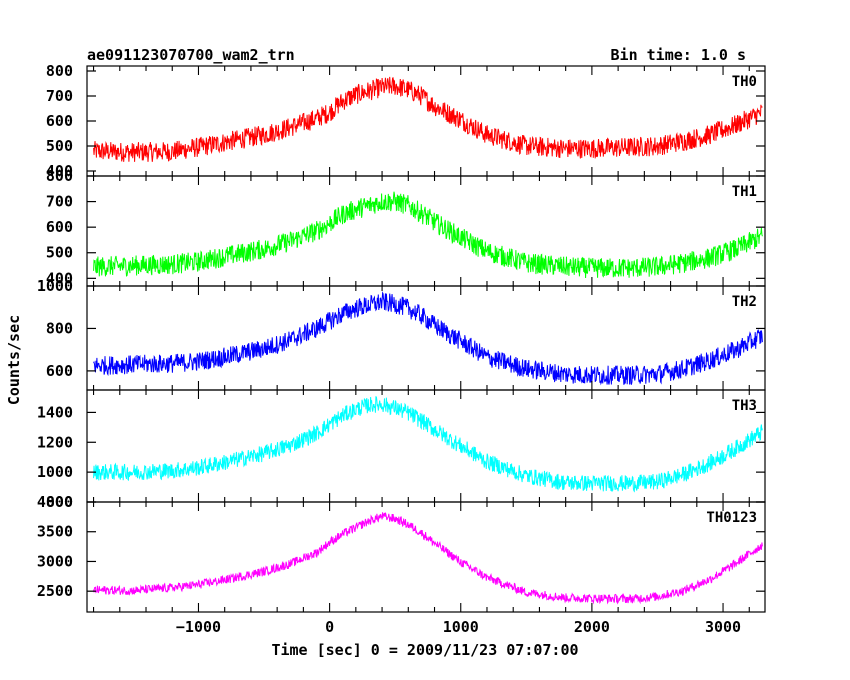  What do you see at coordinates (428, 235) in the screenshot?
I see `series-line-th1` at bounding box center [428, 235].